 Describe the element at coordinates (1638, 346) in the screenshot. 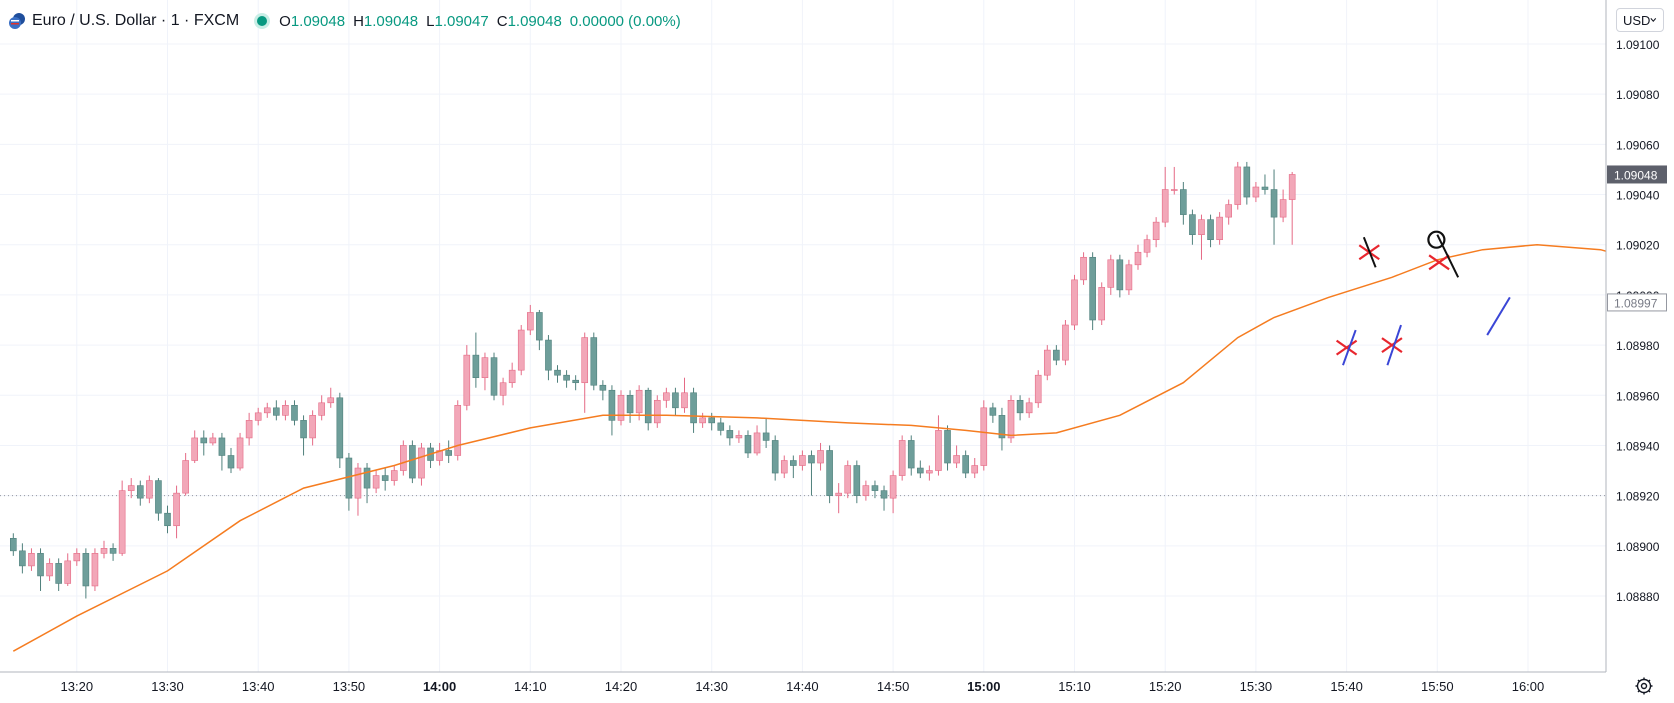

I see `price-tick-label: 1.08980` at that location.